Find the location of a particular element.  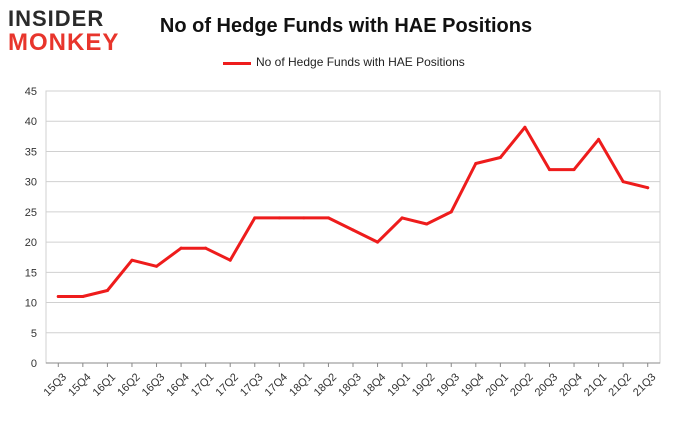

logo-line-2: MONKEY is located at coordinates (64, 42).